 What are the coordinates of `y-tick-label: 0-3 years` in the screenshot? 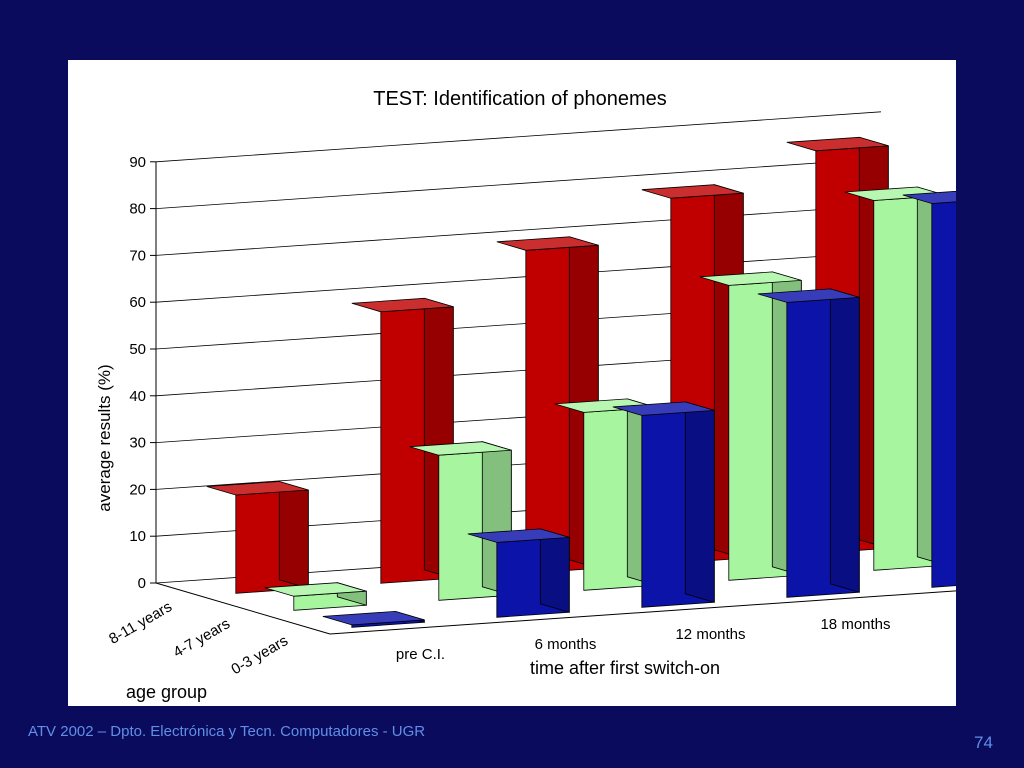 It's located at (259, 655).